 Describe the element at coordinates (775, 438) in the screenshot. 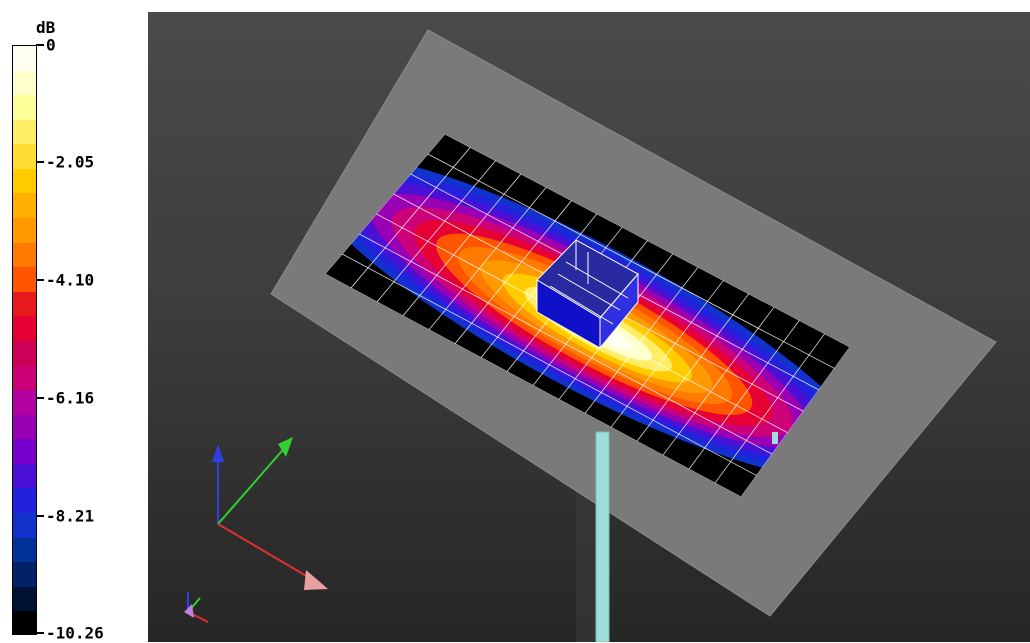

I see `feed-connector` at that location.